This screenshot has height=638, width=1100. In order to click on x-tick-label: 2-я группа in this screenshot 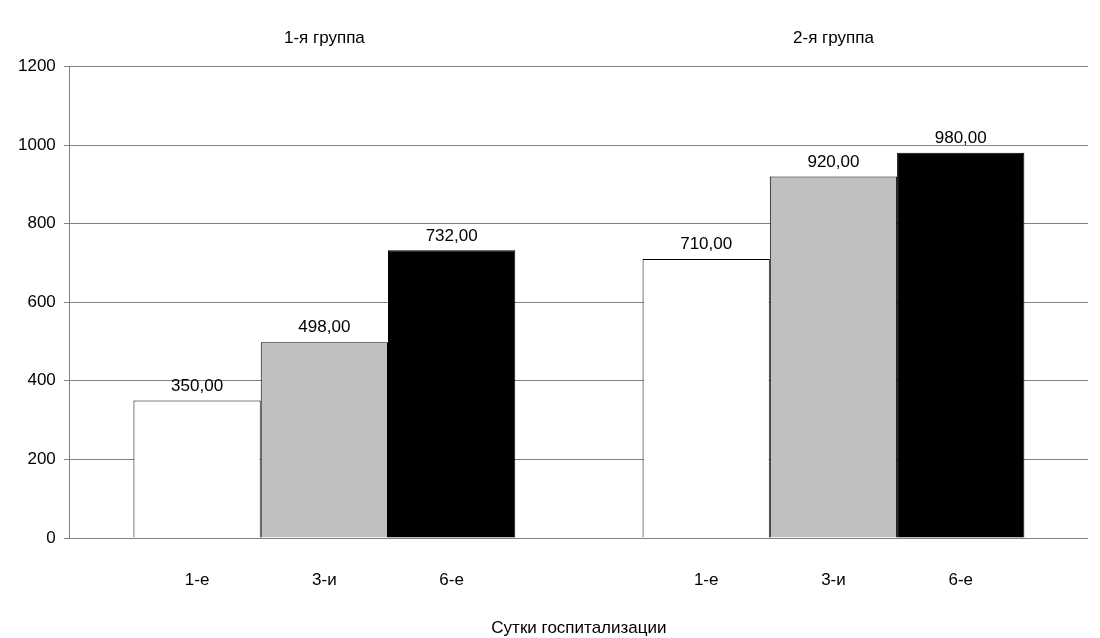, I will do `click(834, 37)`.